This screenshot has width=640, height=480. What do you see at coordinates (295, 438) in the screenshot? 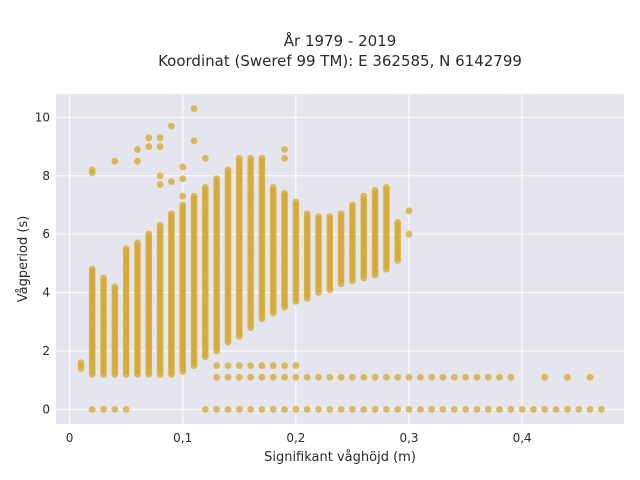
I see `x-tick-label: 0,2` at bounding box center [295, 438].